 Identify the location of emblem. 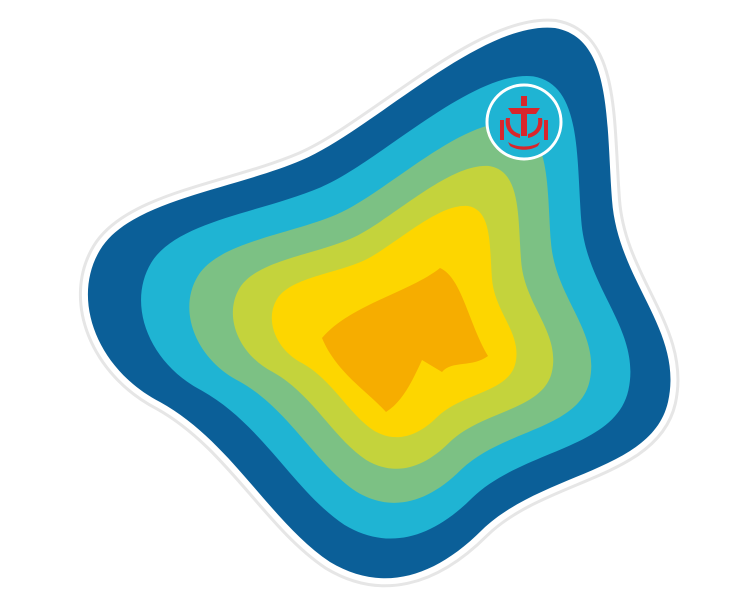
(524, 122).